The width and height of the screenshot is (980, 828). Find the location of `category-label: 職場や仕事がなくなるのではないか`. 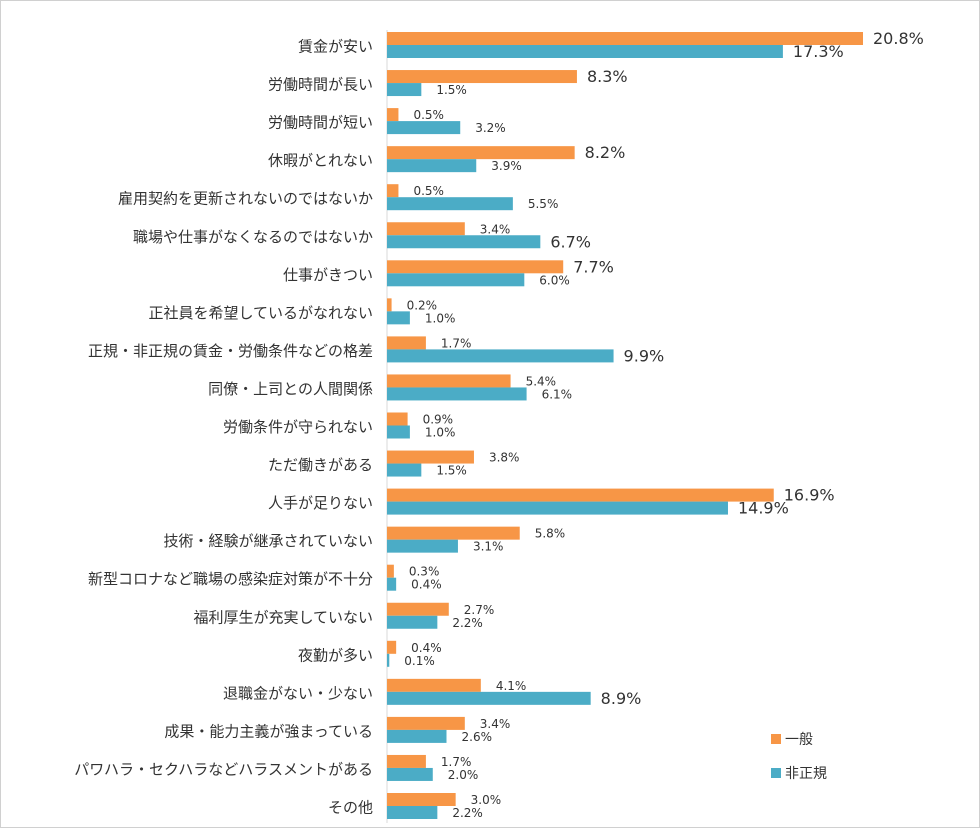

category-label: 職場や仕事がなくなるのではないか is located at coordinates (253, 237).